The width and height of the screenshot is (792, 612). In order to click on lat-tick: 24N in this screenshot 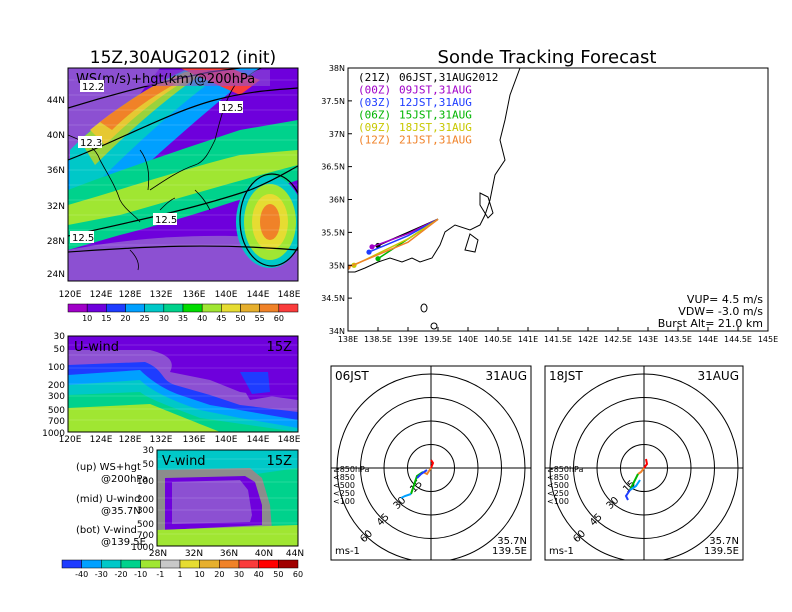, I will do `click(56, 275)`.